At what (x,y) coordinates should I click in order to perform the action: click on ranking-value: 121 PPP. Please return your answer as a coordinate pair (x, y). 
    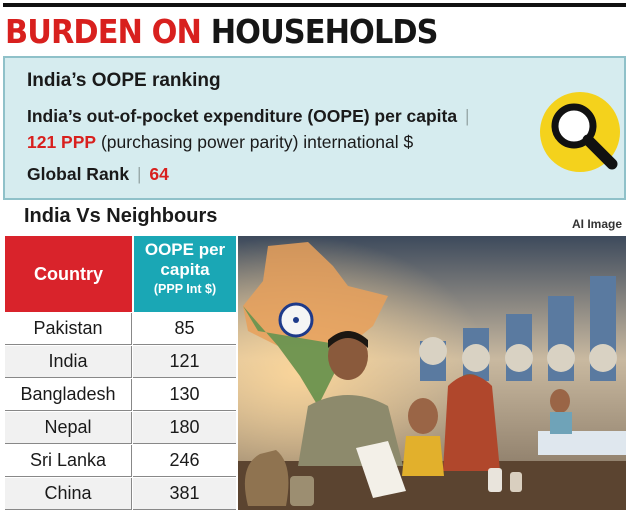
    Looking at the image, I should click on (62, 142).